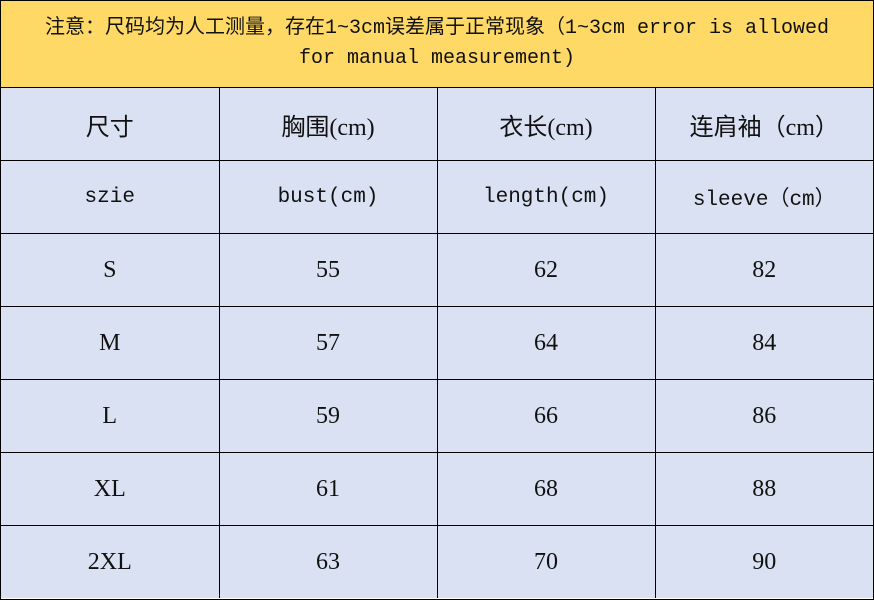 The image size is (874, 600). What do you see at coordinates (110, 197) in the screenshot?
I see `table-cell: szie` at bounding box center [110, 197].